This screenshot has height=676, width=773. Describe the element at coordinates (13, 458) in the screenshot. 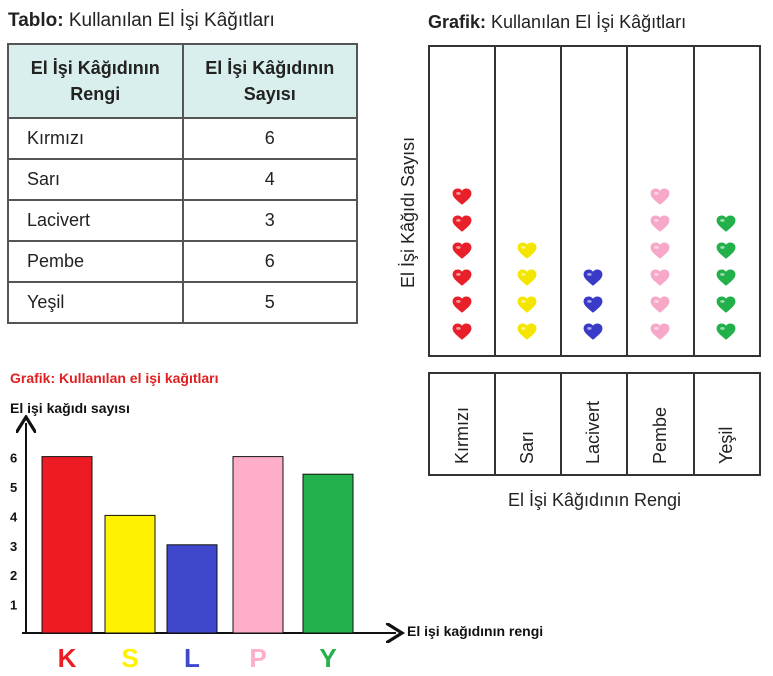

I see `bar-y-tick-label: 6` at that location.